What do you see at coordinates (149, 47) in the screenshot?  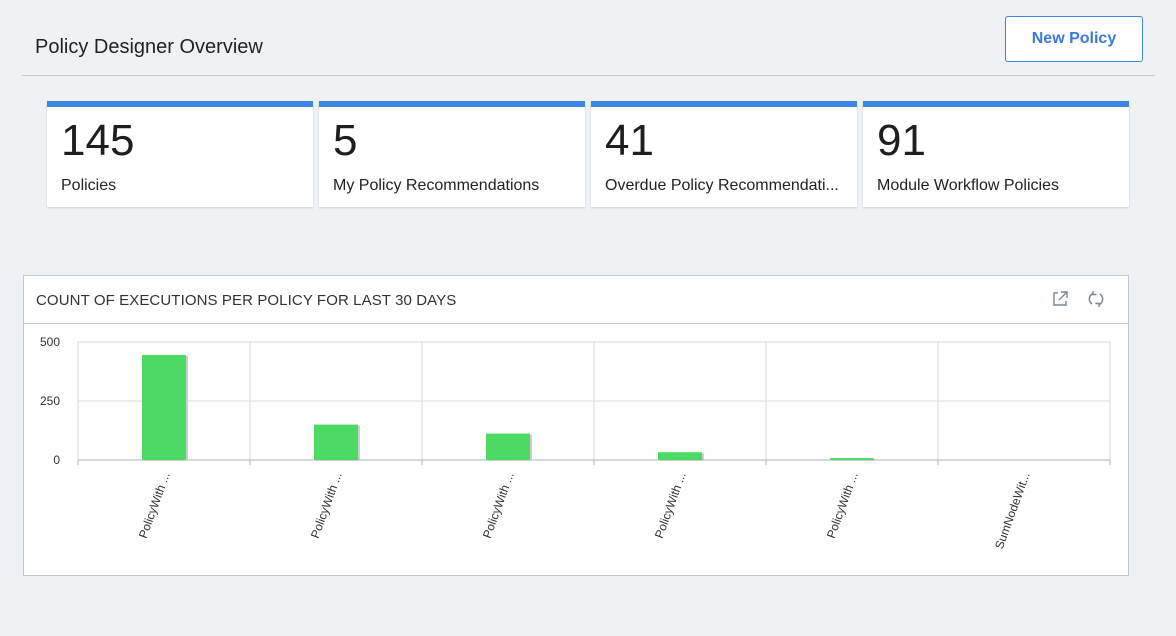 I see `page-title: Policy Designer Overview` at bounding box center [149, 47].